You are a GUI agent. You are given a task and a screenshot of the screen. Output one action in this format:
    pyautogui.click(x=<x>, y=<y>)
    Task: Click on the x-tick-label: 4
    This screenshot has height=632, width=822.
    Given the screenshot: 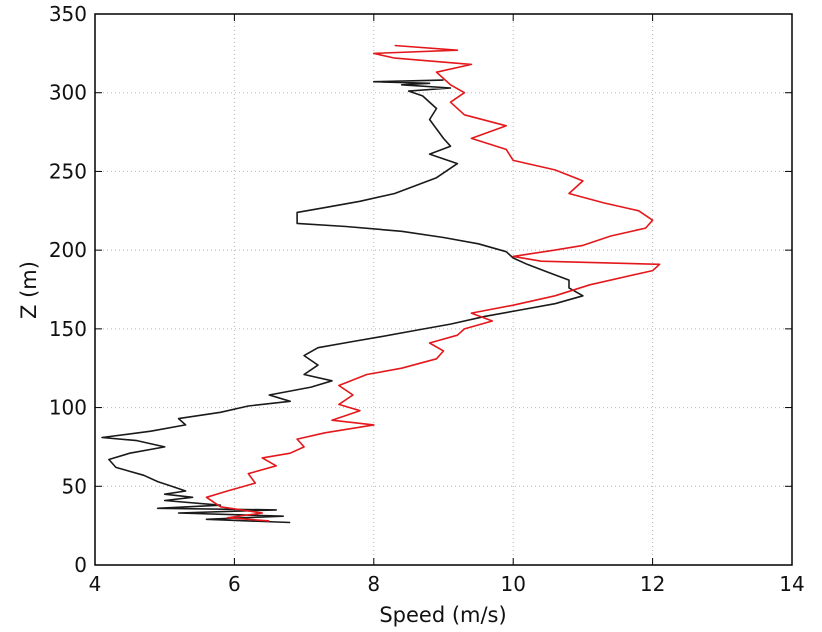 What is the action you would take?
    pyautogui.click(x=95, y=584)
    